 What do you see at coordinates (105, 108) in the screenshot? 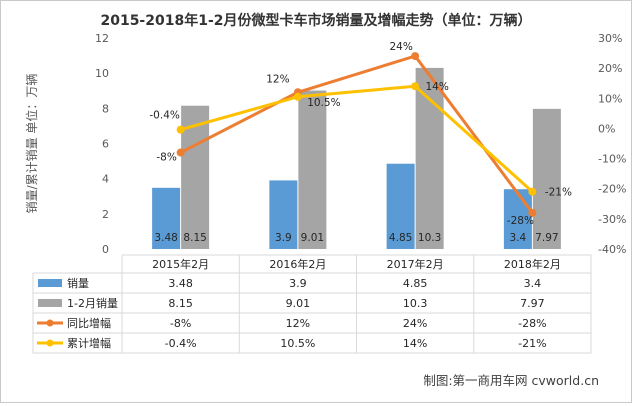
I see `y-tick-label: 8` at bounding box center [105, 108].